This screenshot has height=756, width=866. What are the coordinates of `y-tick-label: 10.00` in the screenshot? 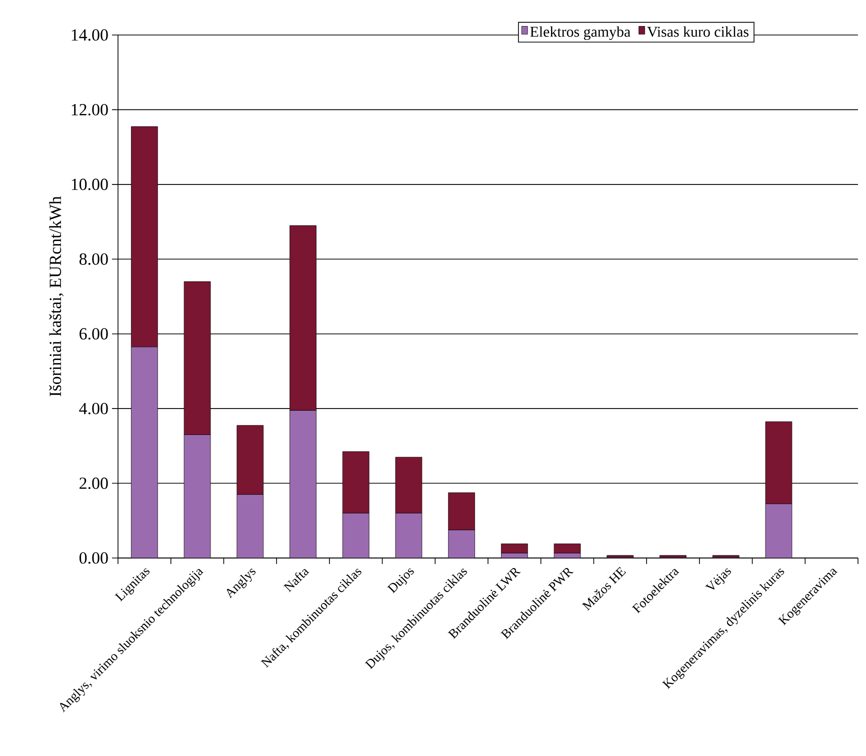 It's located at (90, 184).